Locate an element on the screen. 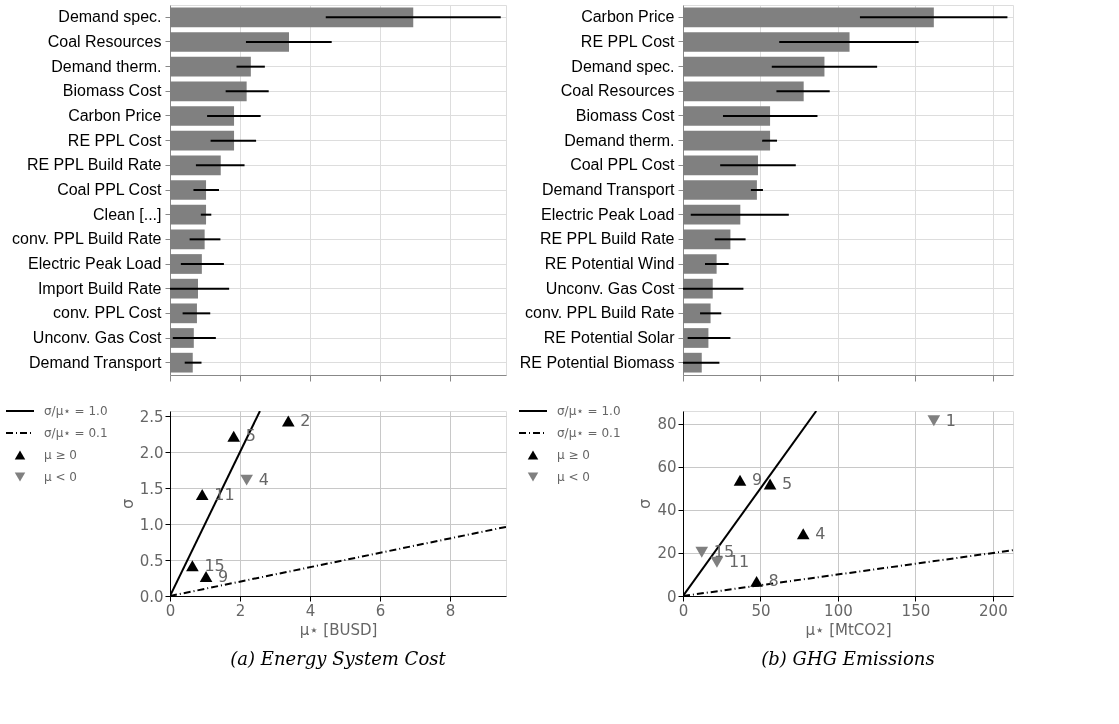 The image size is (1119, 724). x-axis-title: μ⋆ [BUSD] is located at coordinates (338, 629).